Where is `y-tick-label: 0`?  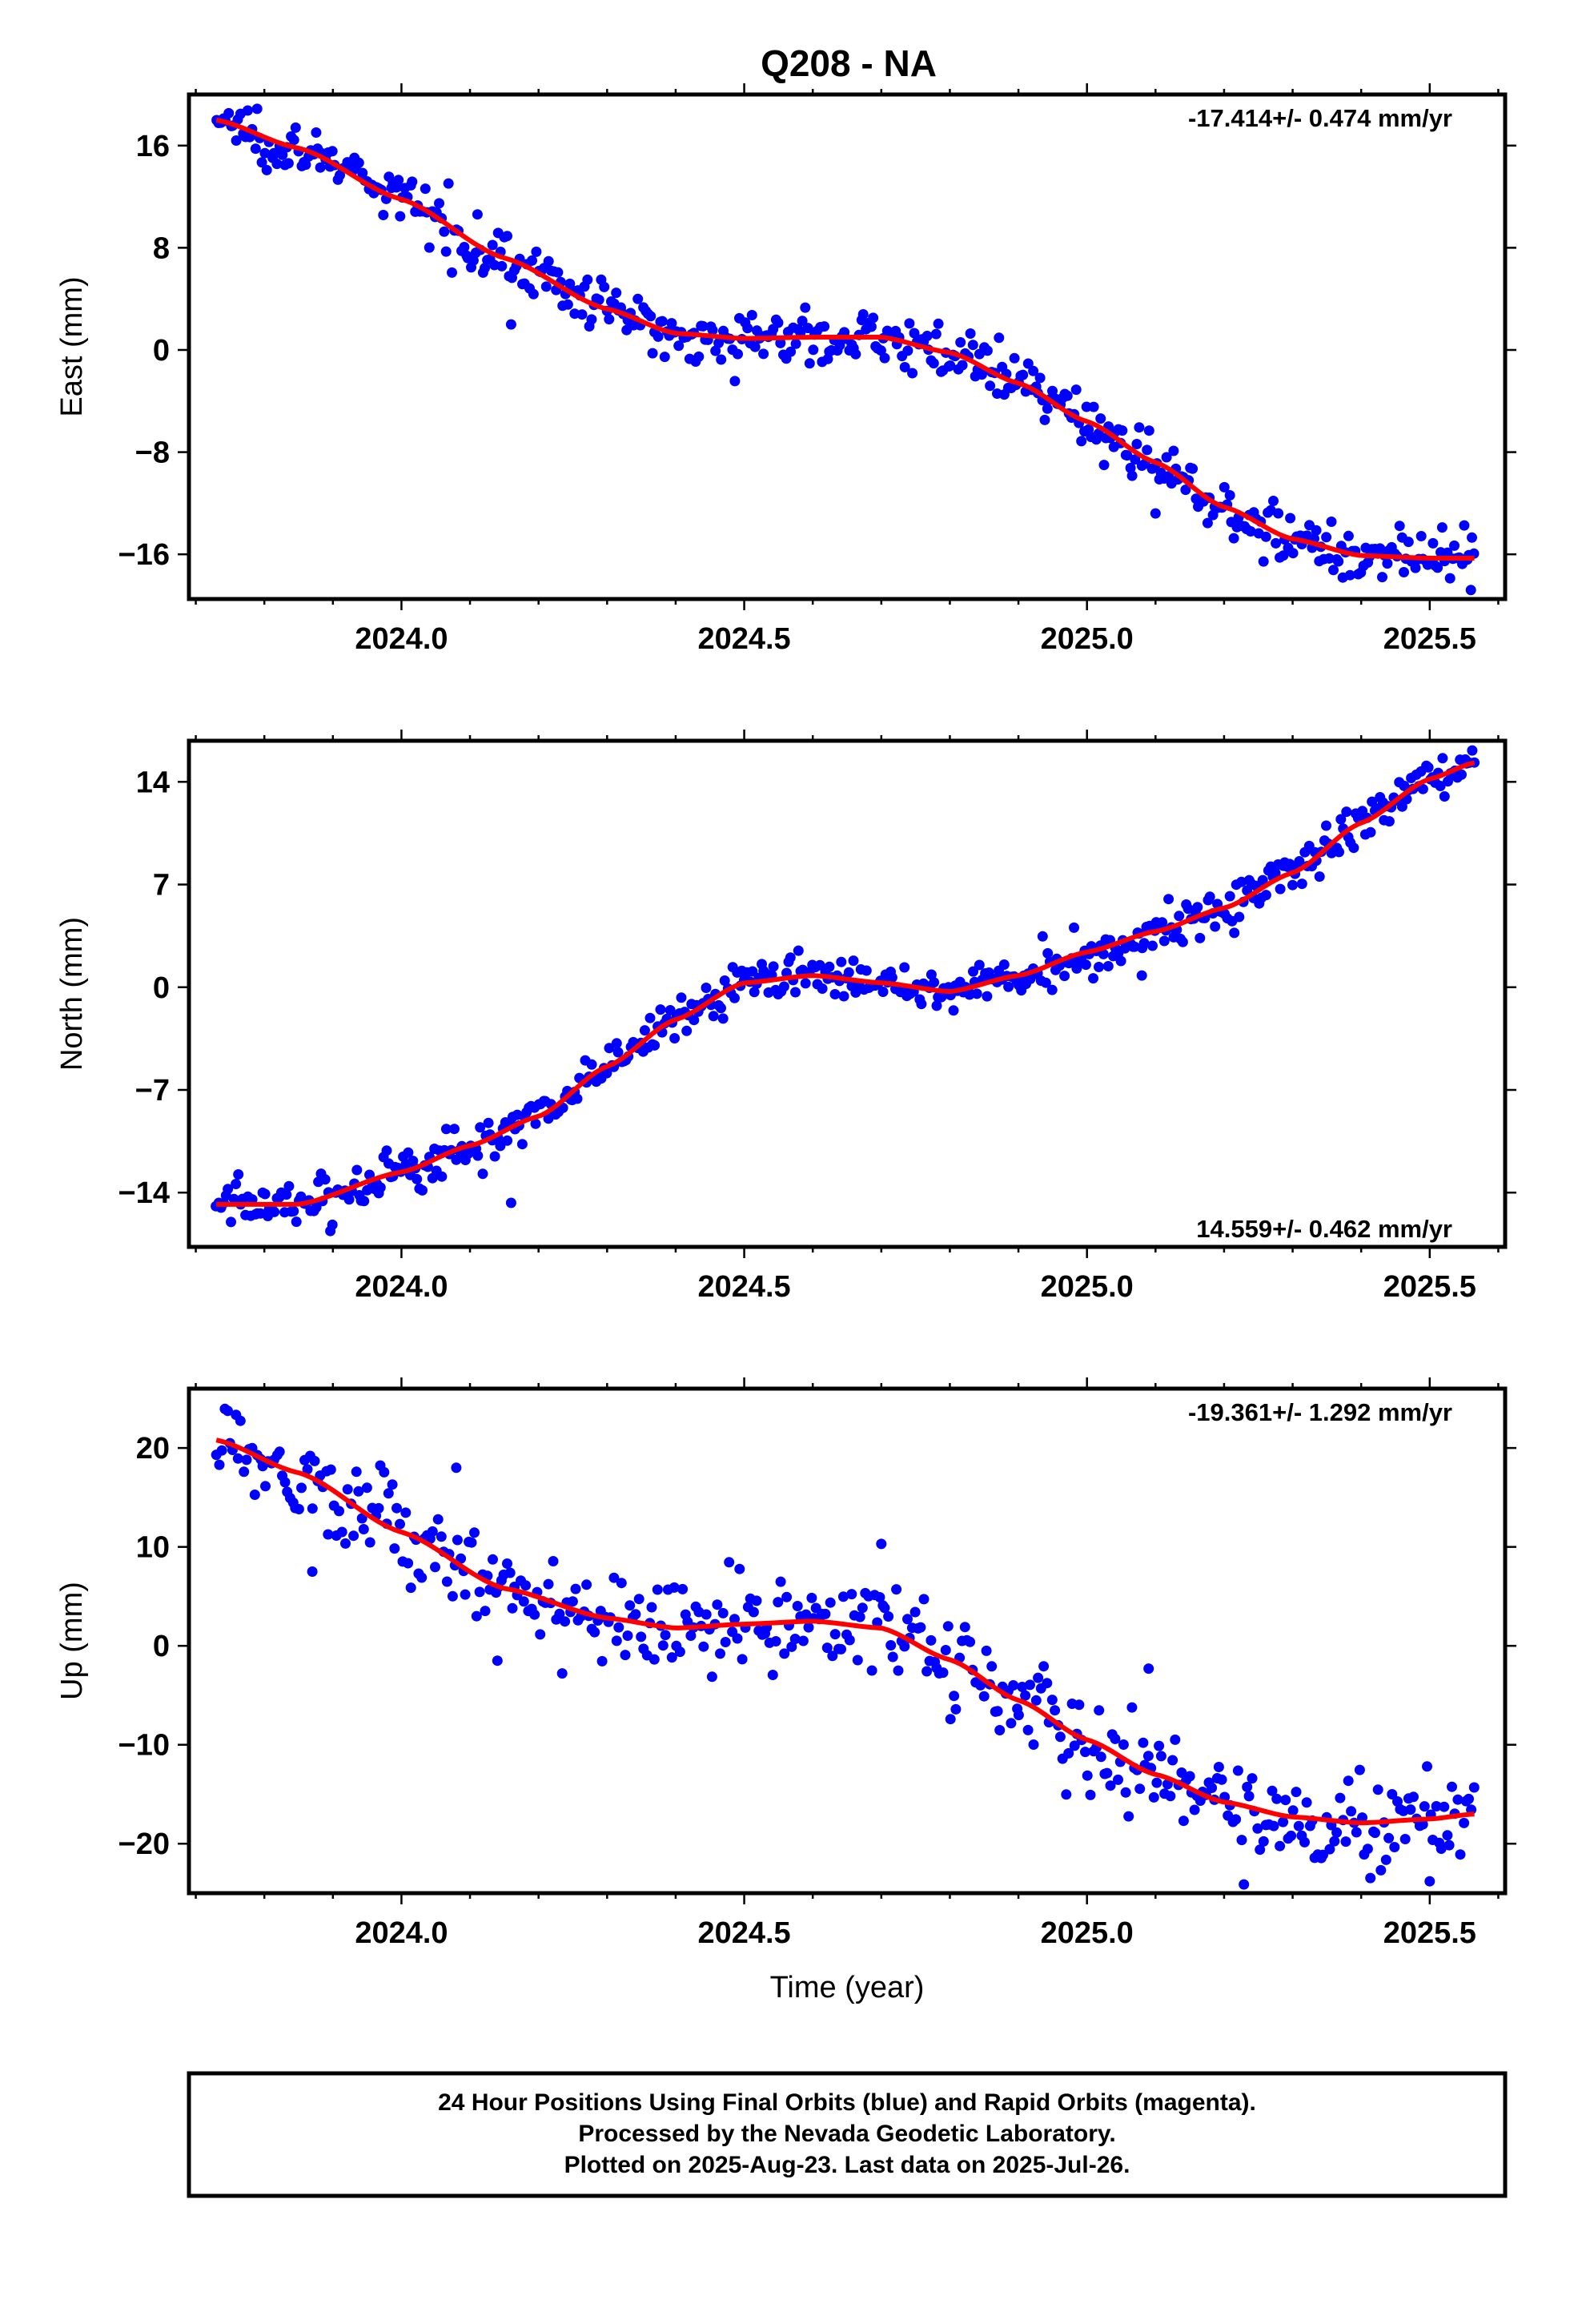
y-tick-label: 0 is located at coordinates (161, 988).